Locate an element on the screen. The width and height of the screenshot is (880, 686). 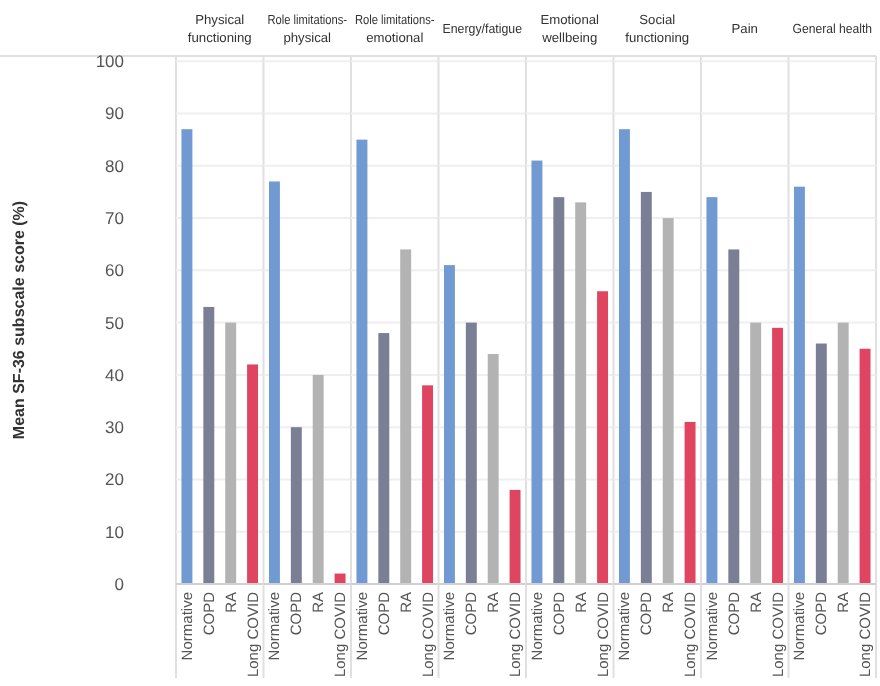
y-tick-label: 60 is located at coordinates (115, 270).